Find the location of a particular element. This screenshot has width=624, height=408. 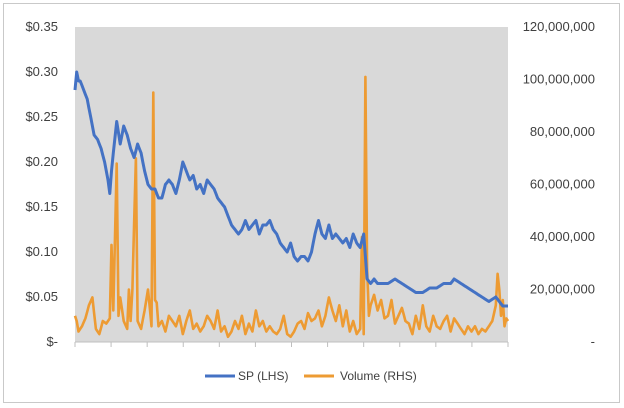

right-tick-label: 80,000,000 is located at coordinates (562, 131).